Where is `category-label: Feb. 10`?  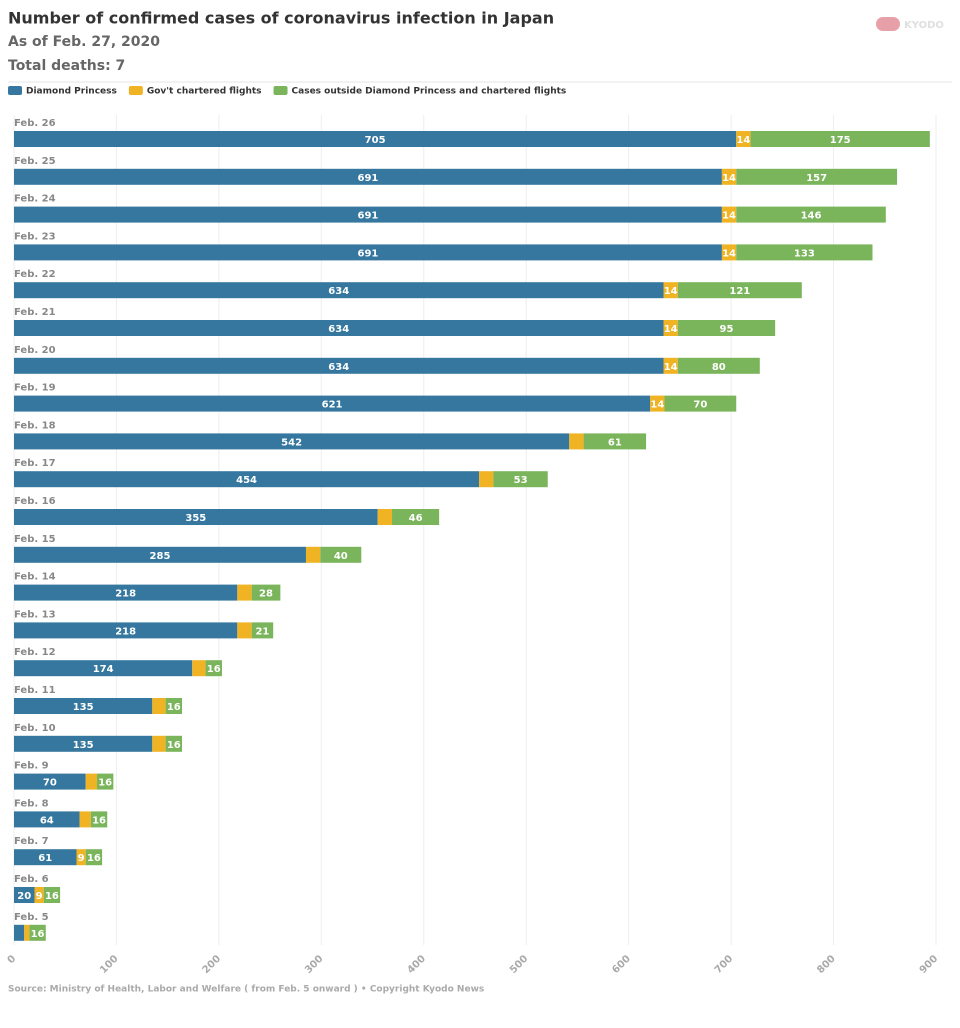
category-label: Feb. 10 is located at coordinates (35, 728).